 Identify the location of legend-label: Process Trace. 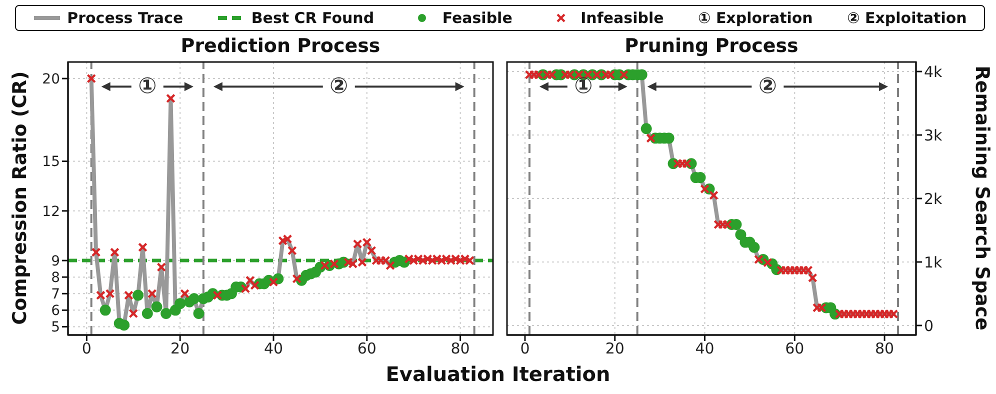
(125, 18).